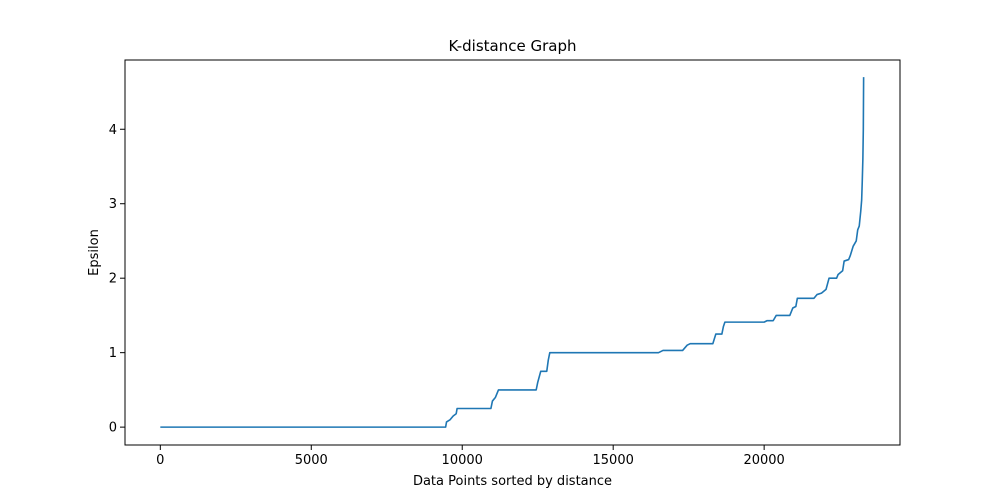 This screenshot has width=1000, height=500. I want to click on y-tick-label: 2, so click(113, 279).